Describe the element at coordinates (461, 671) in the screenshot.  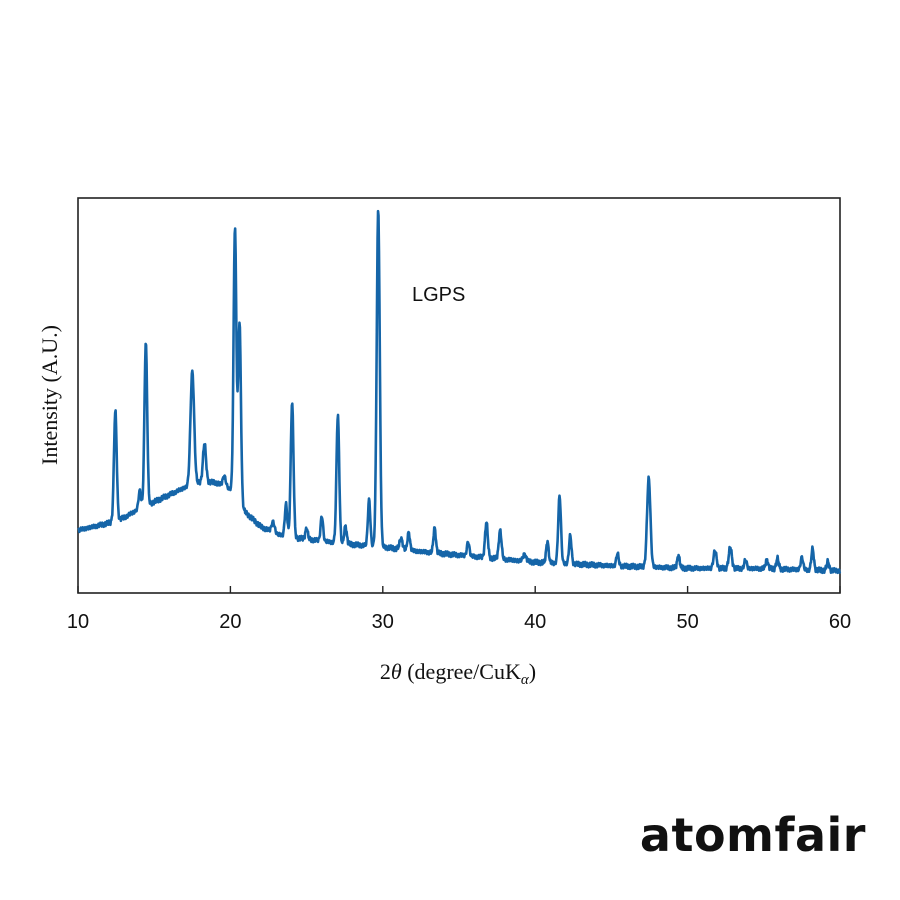
I see `x-axis-title-unit: (degree/CuK` at that location.